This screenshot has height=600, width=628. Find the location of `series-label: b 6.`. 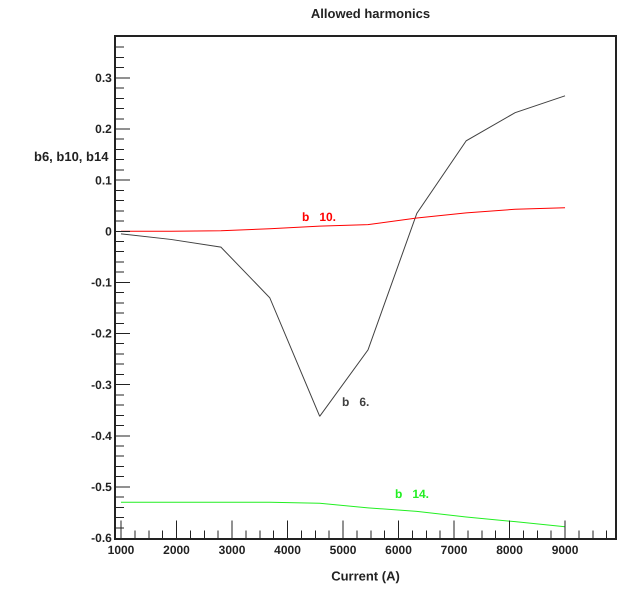

series-label: b 6. is located at coordinates (356, 402).